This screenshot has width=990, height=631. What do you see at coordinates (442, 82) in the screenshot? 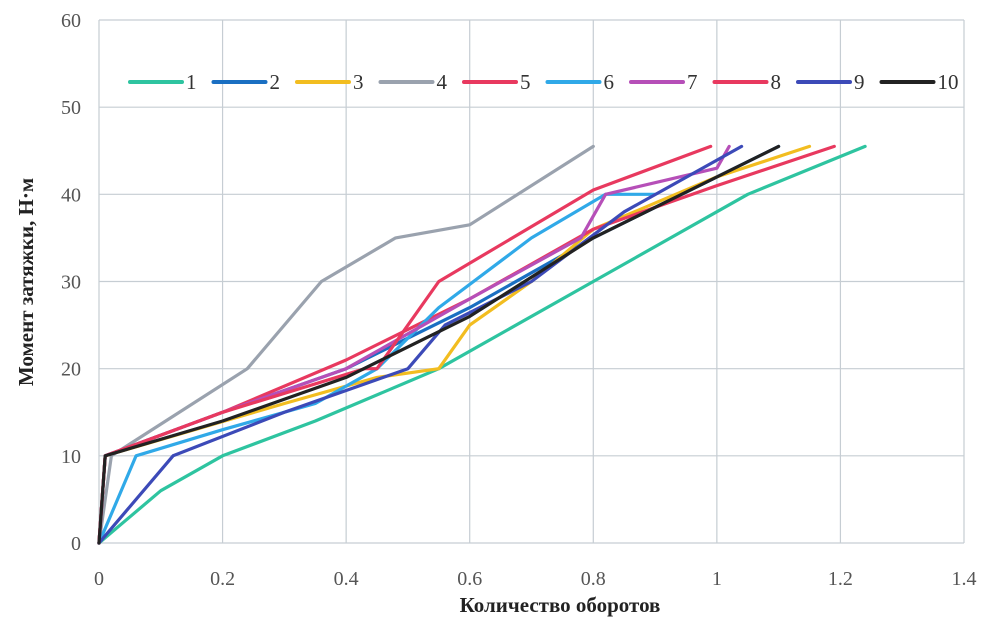
I see `legend-label-4: 4` at bounding box center [442, 82].